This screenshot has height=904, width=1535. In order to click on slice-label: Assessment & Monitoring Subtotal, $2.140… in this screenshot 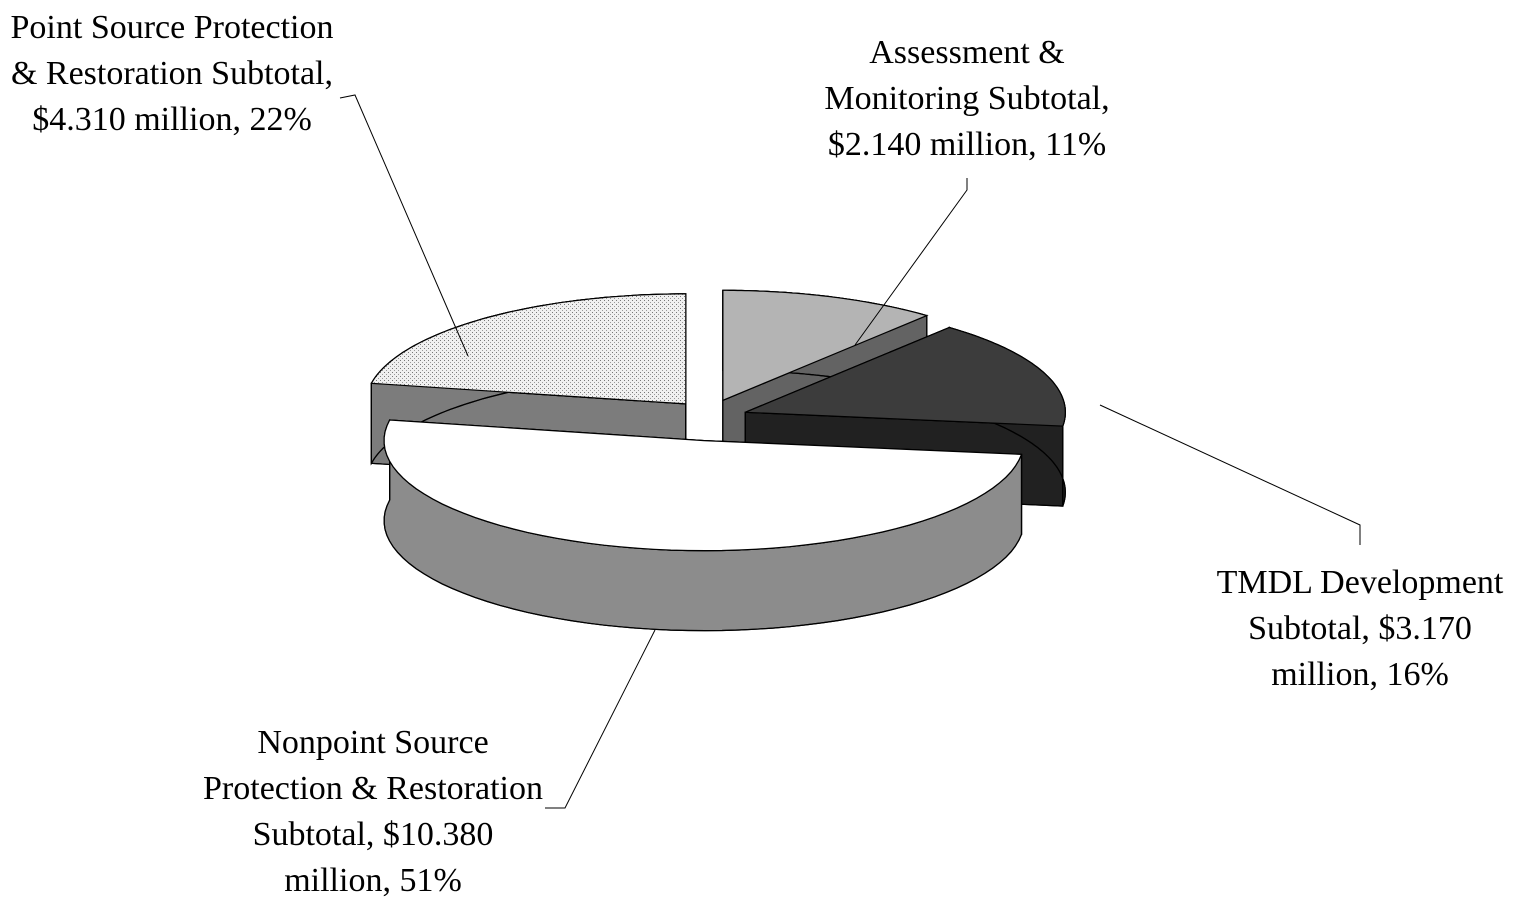, I will do `click(967, 99)`.